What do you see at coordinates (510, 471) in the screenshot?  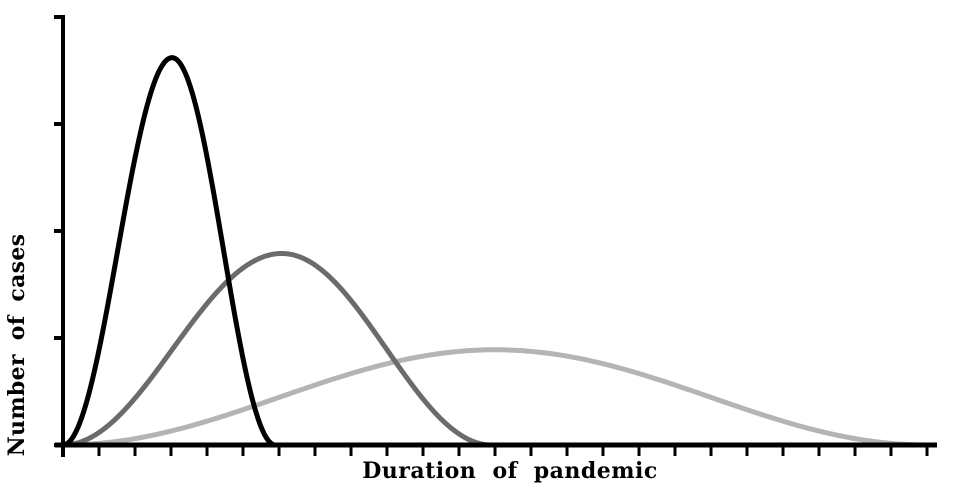 I see `x-axis-label: Duration of pandemic` at bounding box center [510, 471].